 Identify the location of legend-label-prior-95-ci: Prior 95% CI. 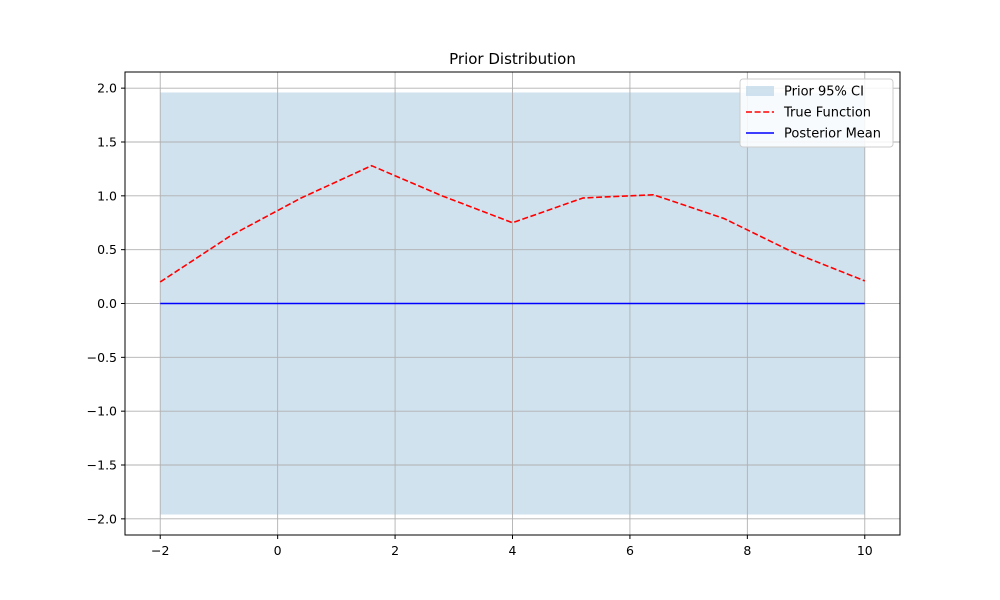
(824, 92).